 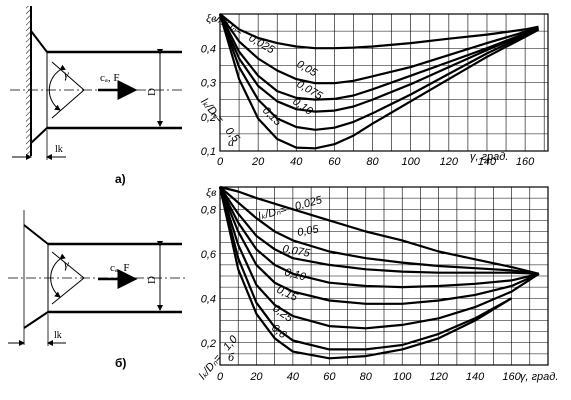 I want to click on y-tick-label: 0,3, so click(x=209, y=84).